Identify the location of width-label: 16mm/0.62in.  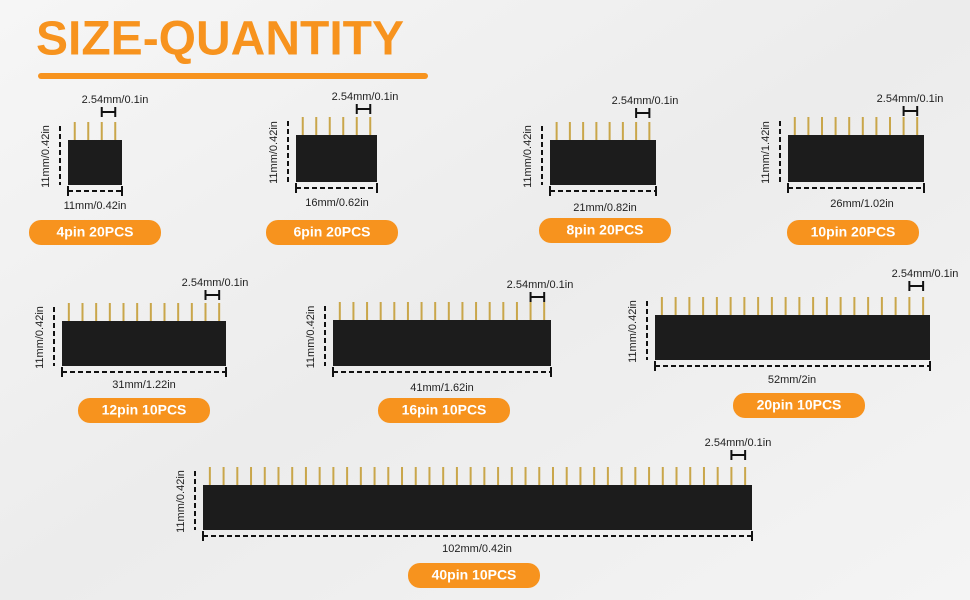
(337, 203).